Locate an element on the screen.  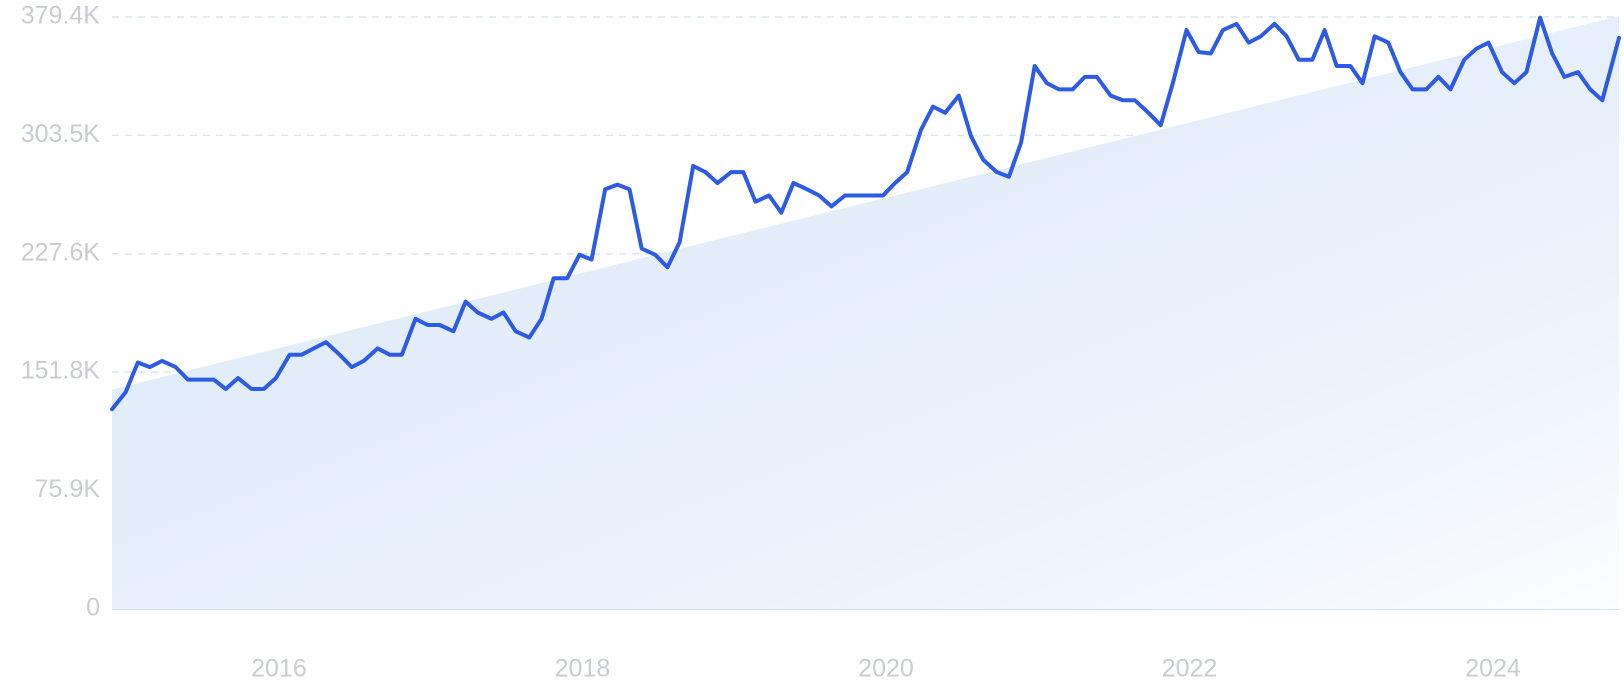
x-axis: 2016 2018 2020 2022 2024 is located at coordinates (886, 669).